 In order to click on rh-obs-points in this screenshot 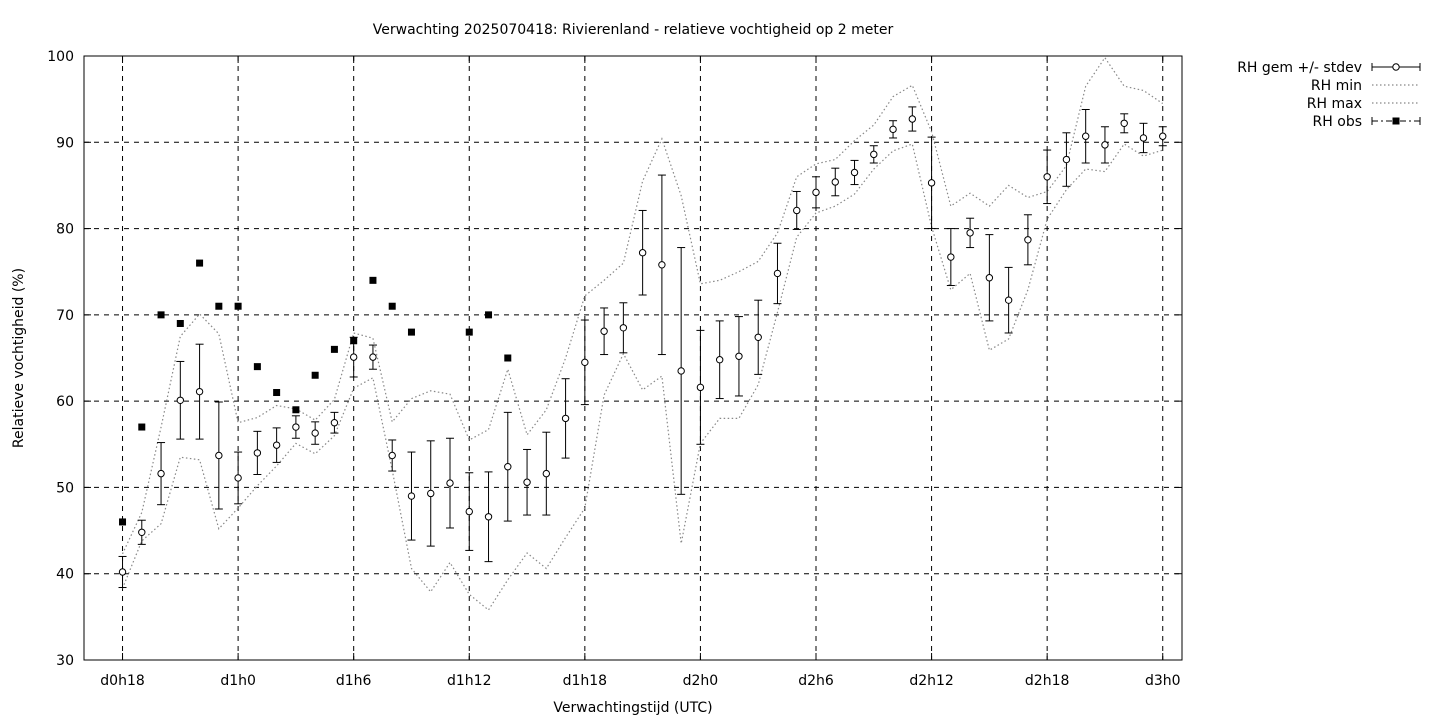, I will do `click(315, 392)`.